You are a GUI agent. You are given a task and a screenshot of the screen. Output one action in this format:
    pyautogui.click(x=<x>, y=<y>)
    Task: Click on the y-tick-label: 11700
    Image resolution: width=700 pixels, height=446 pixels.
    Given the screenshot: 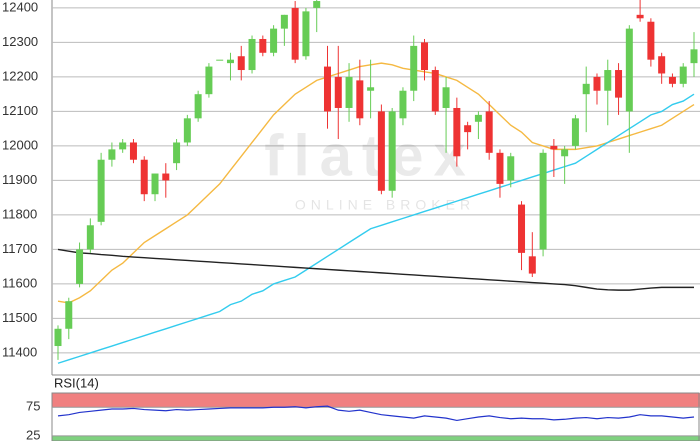 What is the action you would take?
    pyautogui.click(x=19, y=248)
    